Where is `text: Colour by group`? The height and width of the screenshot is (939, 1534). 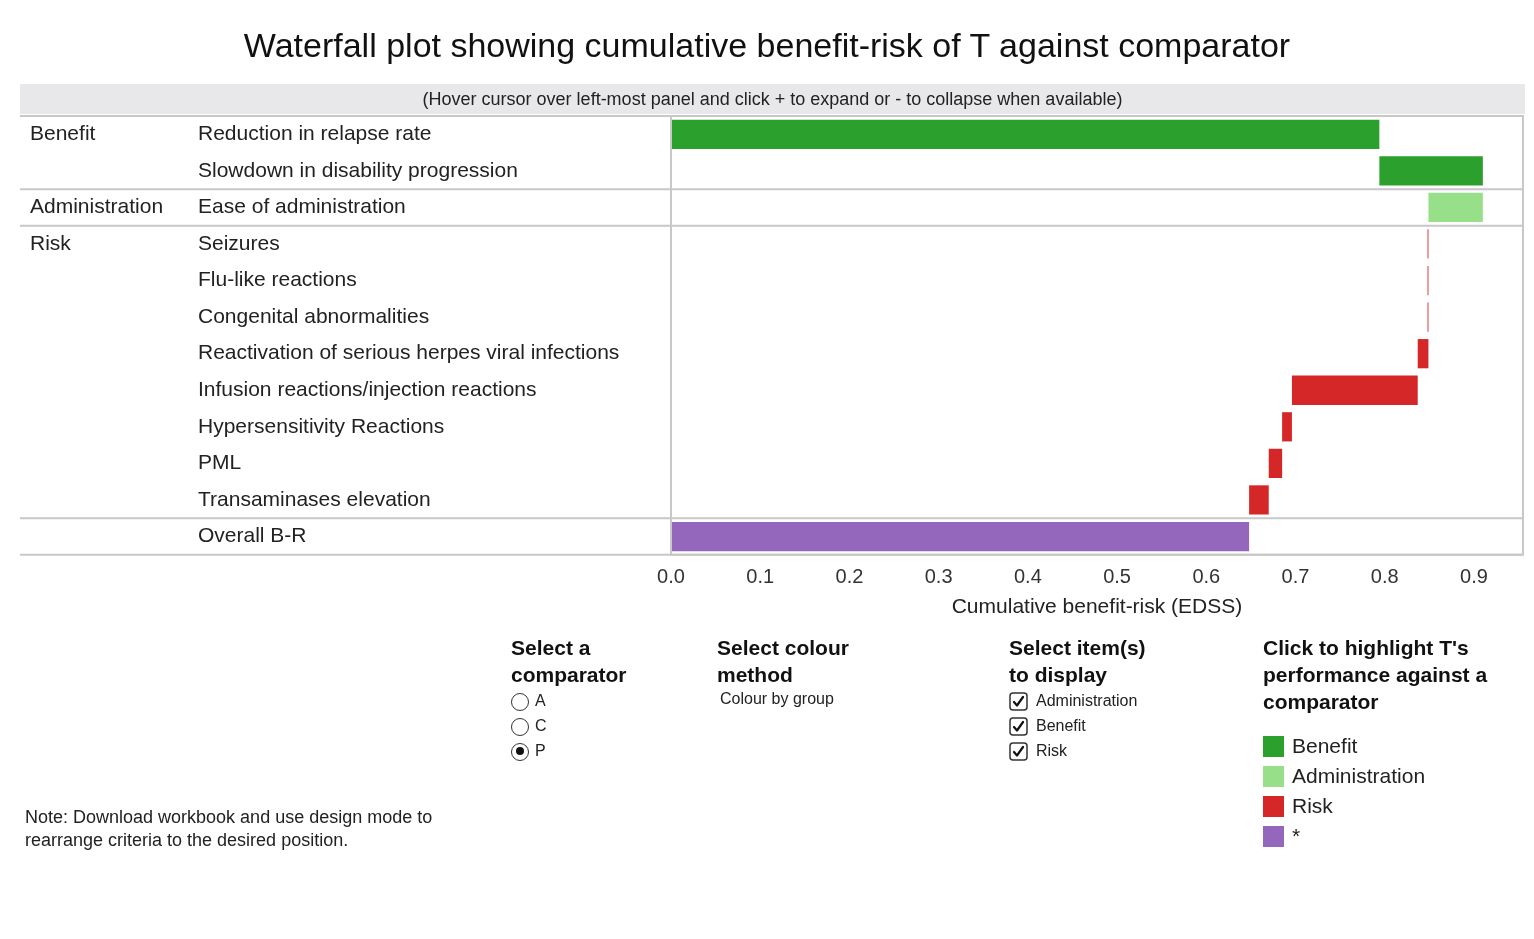
text: Colour by group is located at coordinates (777, 699).